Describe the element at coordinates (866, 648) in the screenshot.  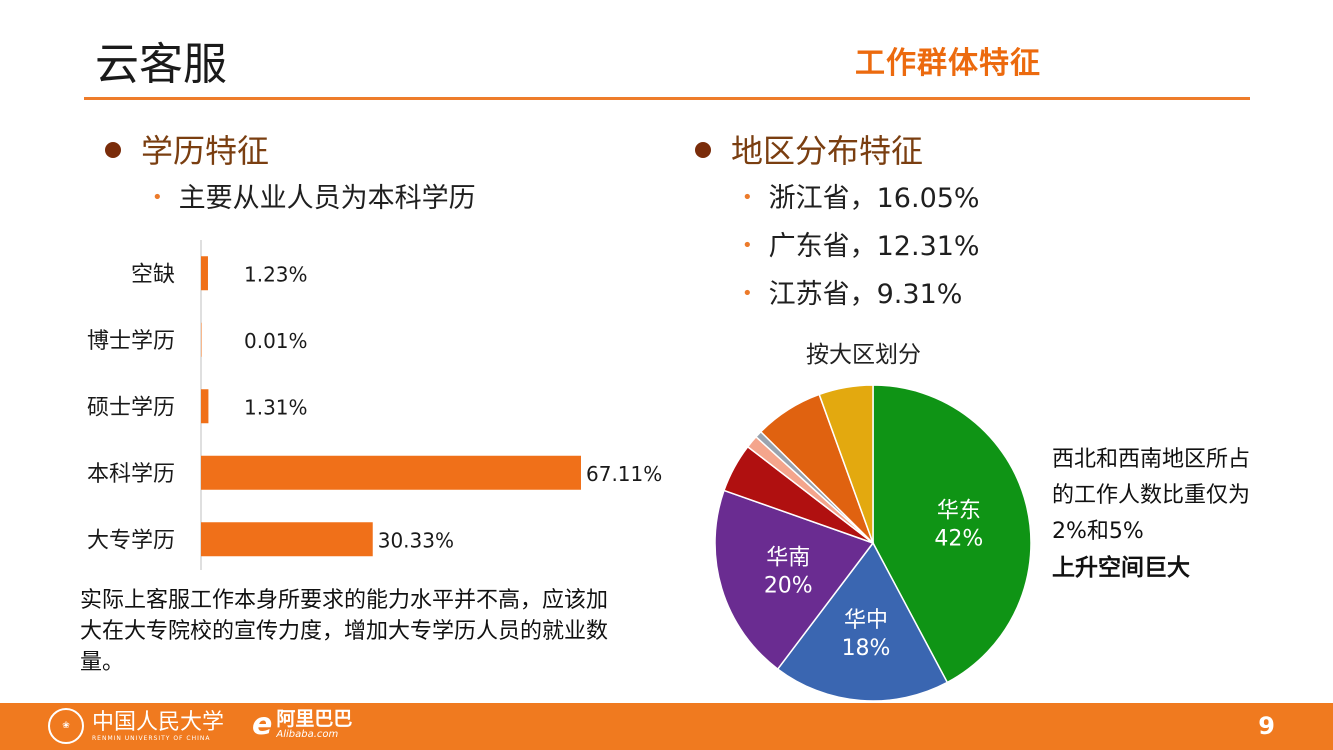
I see `pie-slice-value: 18%` at that location.